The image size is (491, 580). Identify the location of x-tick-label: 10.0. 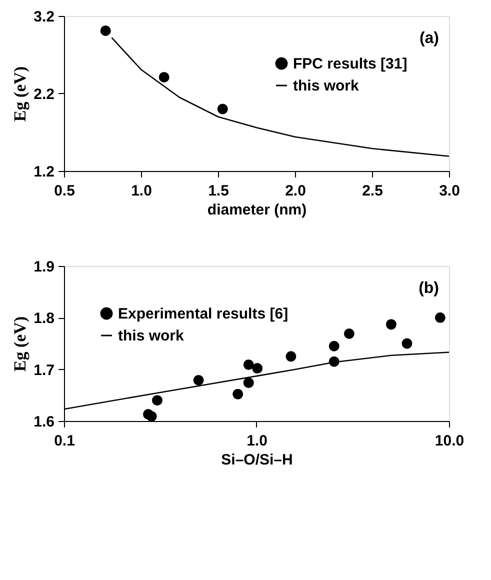
(449, 441).